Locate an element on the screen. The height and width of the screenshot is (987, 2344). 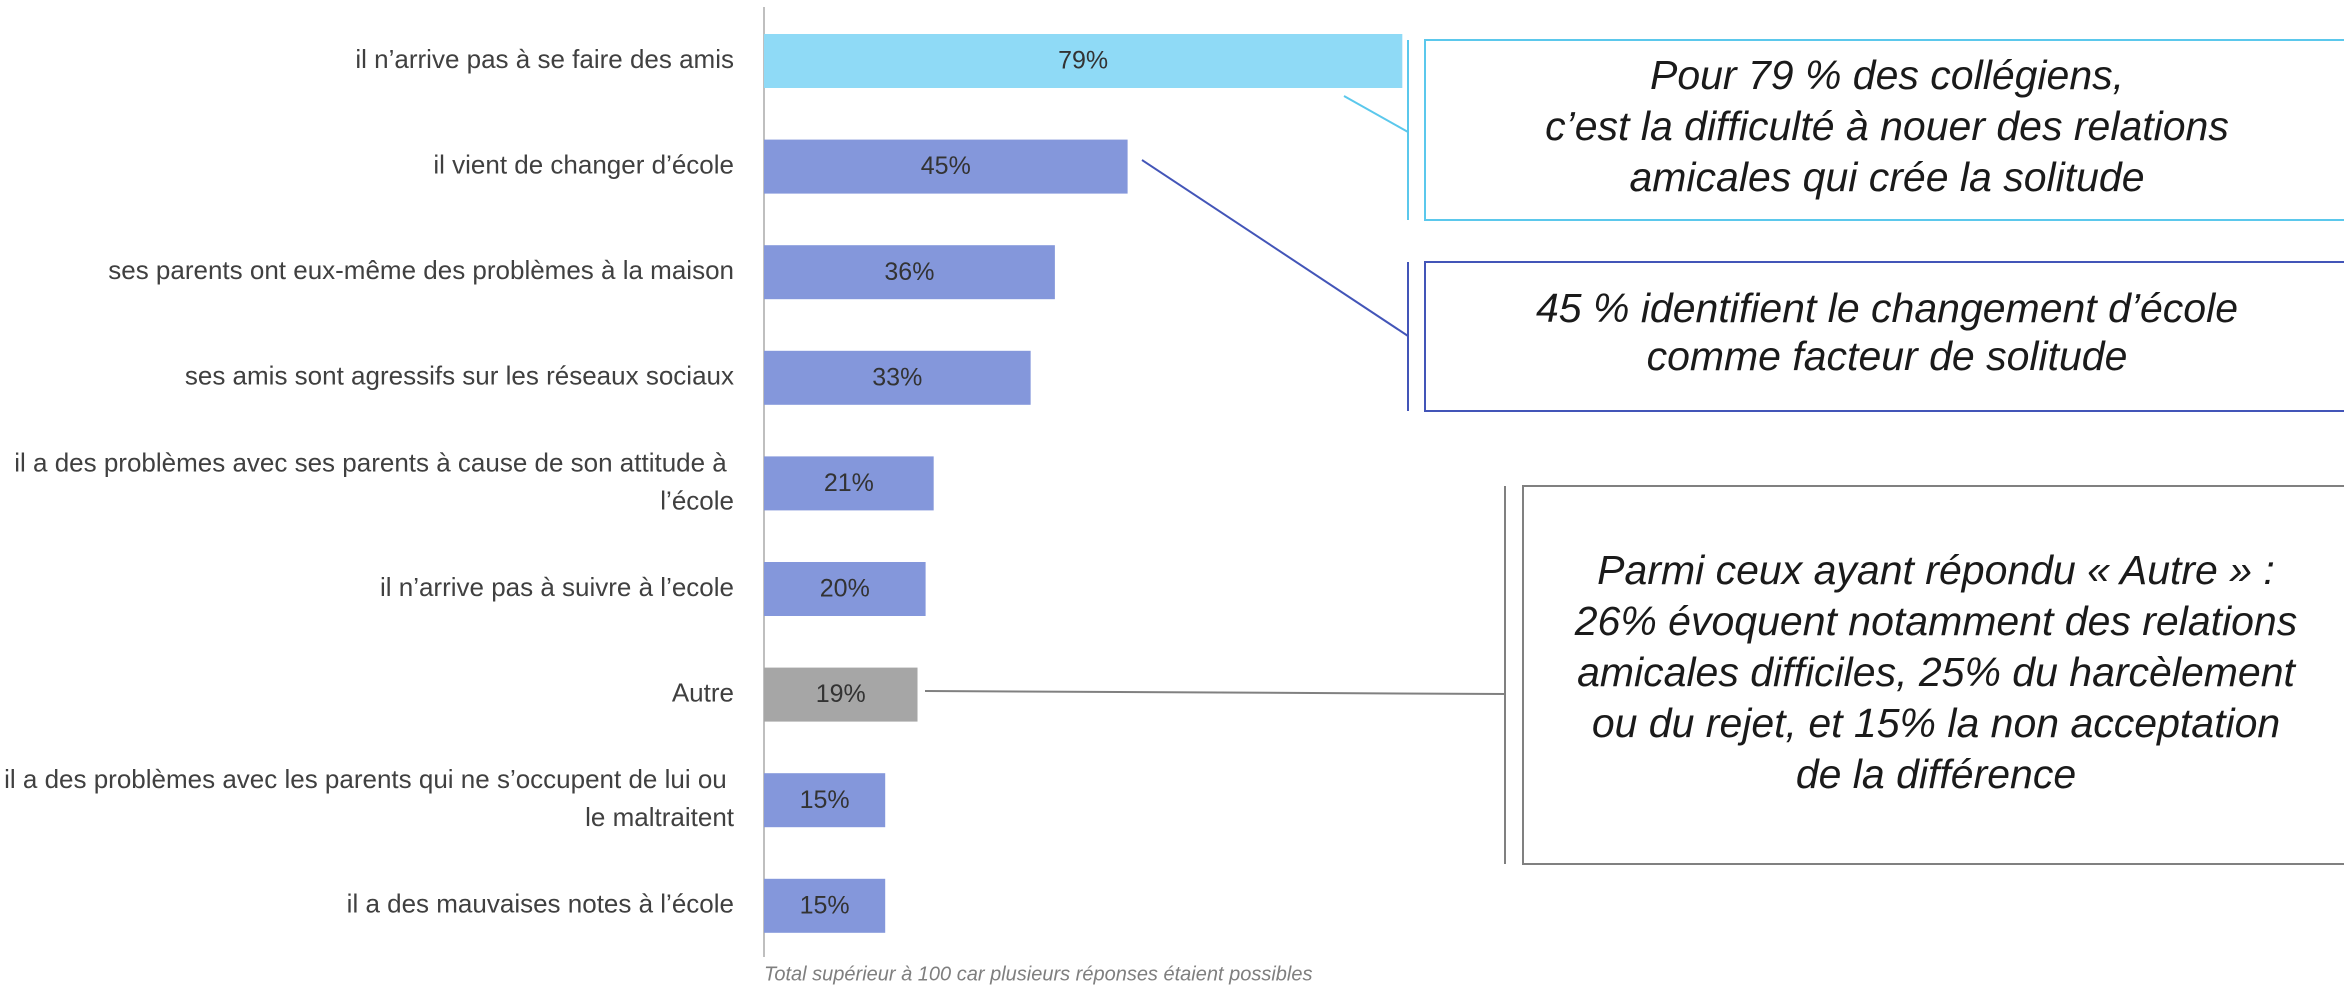
category-label: il n’arrive pas à suivre à l’ecole is located at coordinates (557, 587).